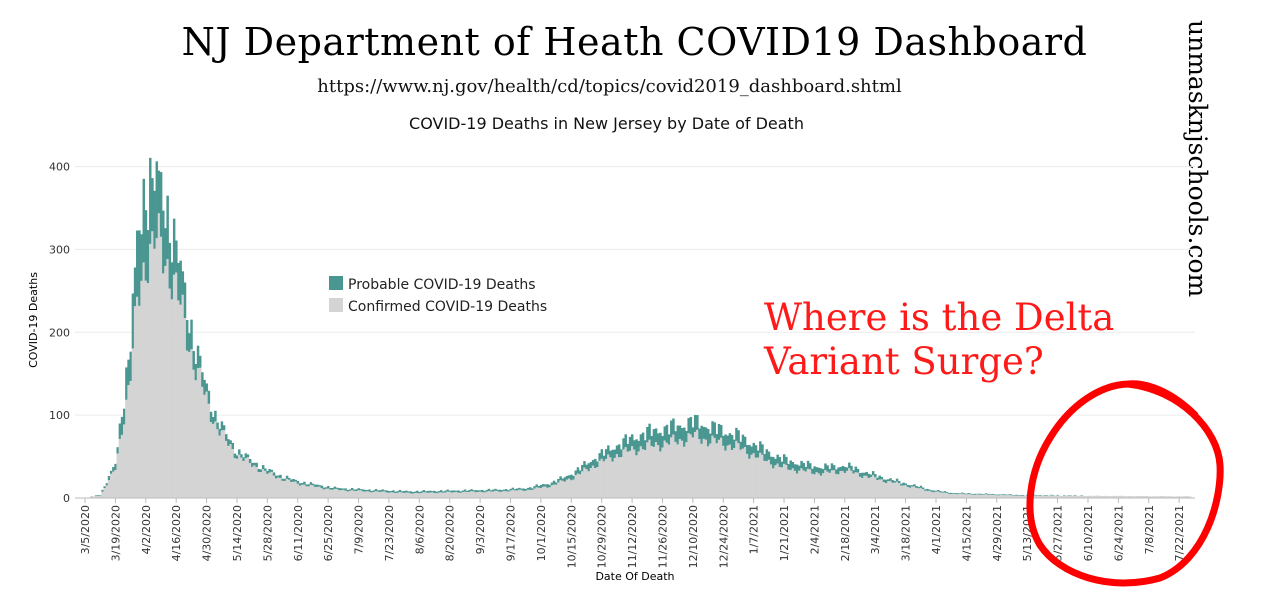 This screenshot has width=1269, height=600. Describe the element at coordinates (267, 533) in the screenshot. I see `x-tick-label: 5/28/2020` at that location.